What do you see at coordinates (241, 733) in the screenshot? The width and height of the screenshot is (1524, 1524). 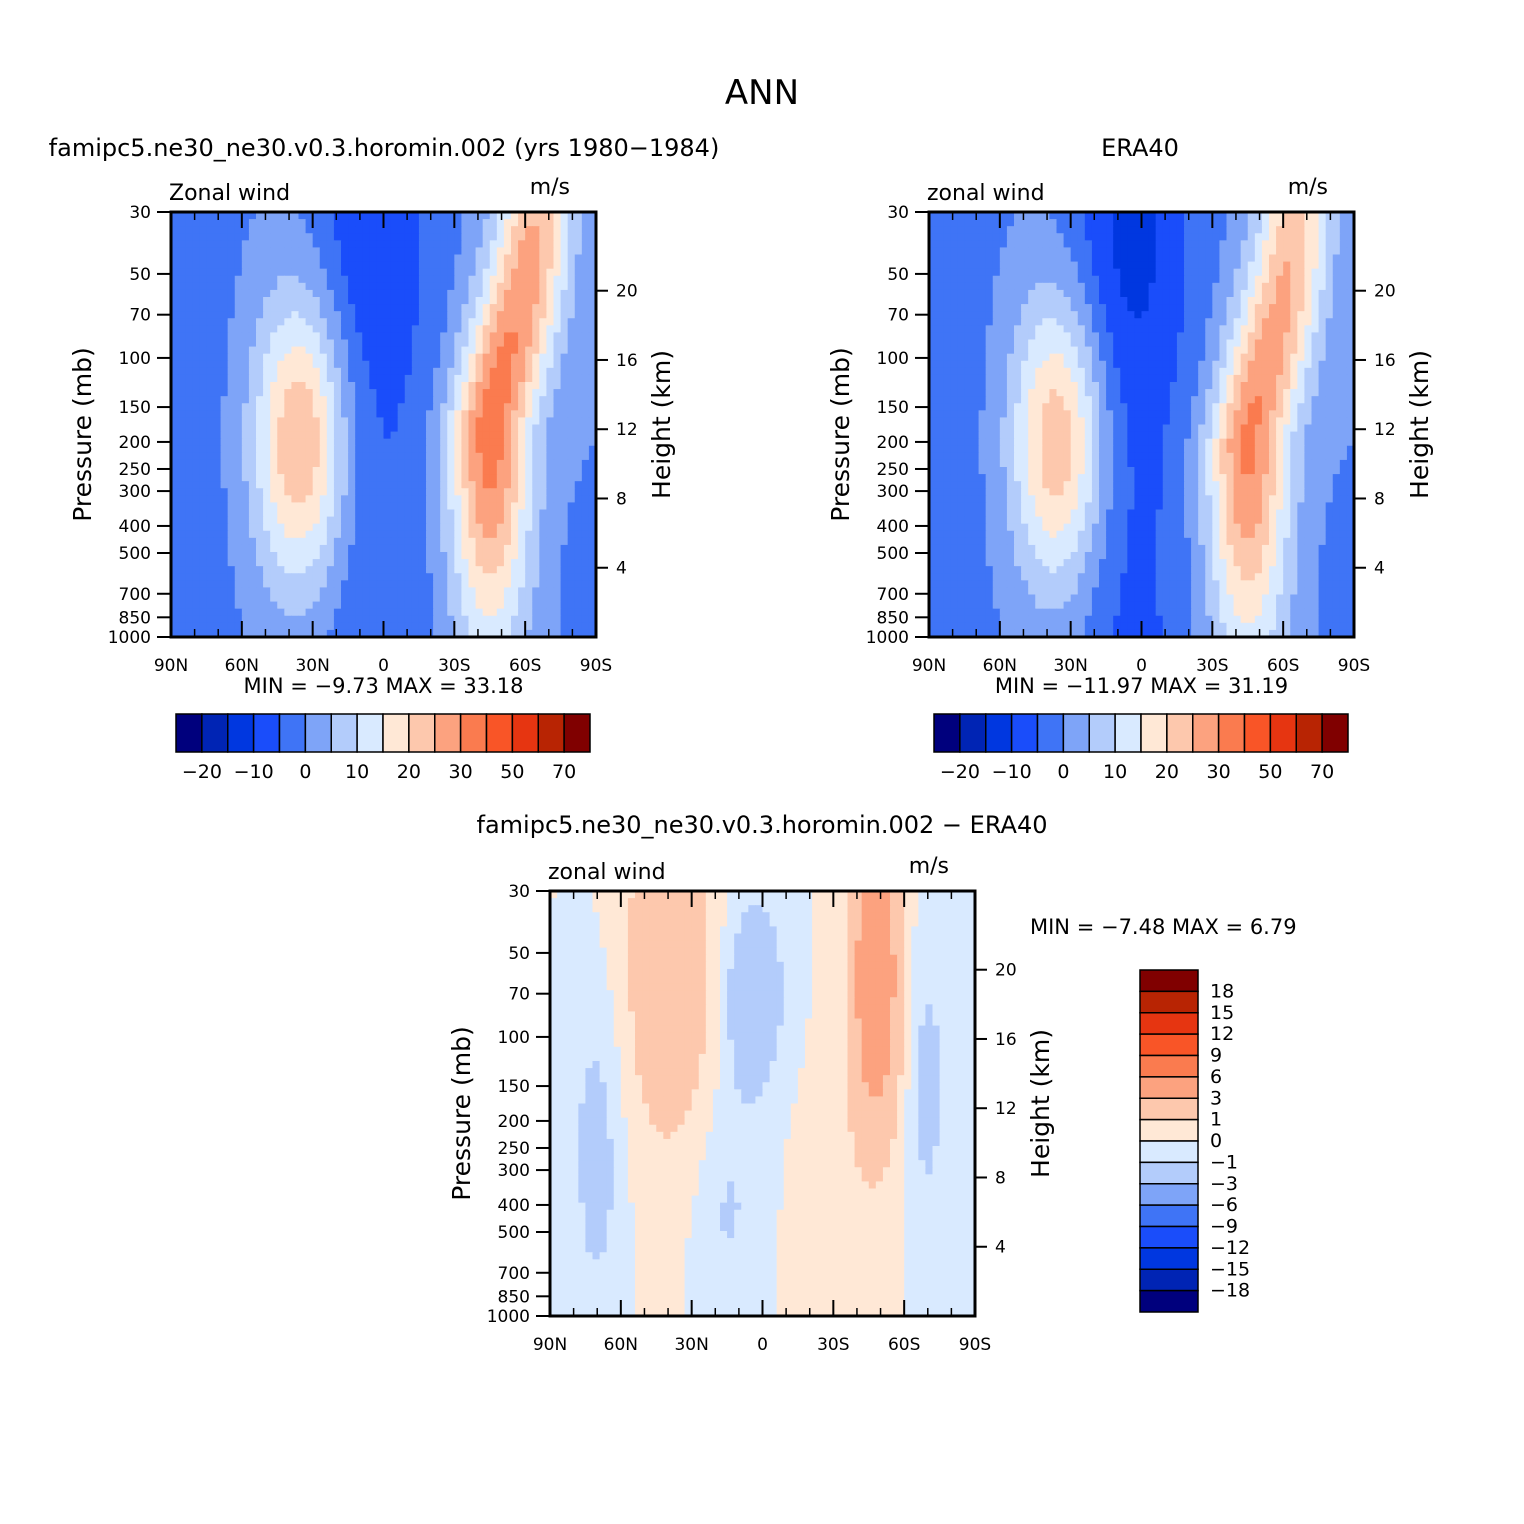 I see `colorbar-swatch` at bounding box center [241, 733].